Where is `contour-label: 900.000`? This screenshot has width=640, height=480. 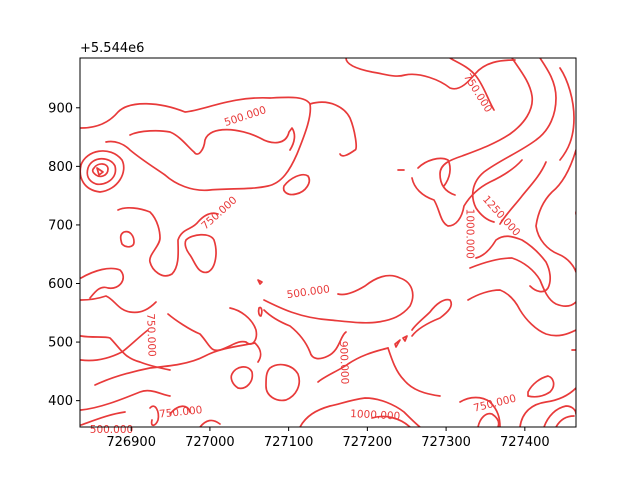 contour-label: 900.000 is located at coordinates (344, 363).